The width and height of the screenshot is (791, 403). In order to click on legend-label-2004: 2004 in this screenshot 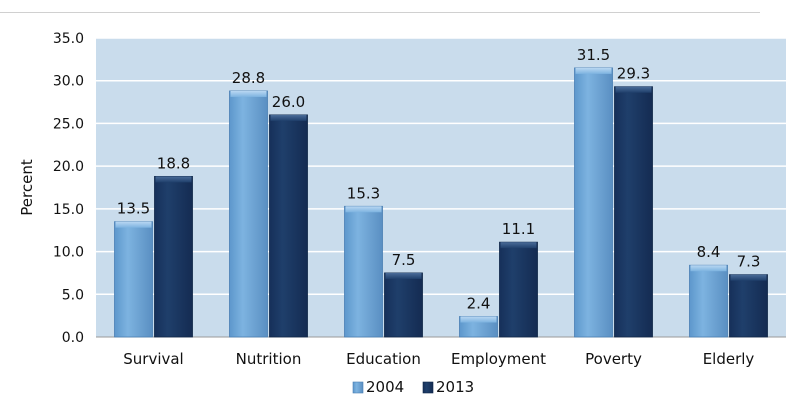, I will do `click(385, 387)`.